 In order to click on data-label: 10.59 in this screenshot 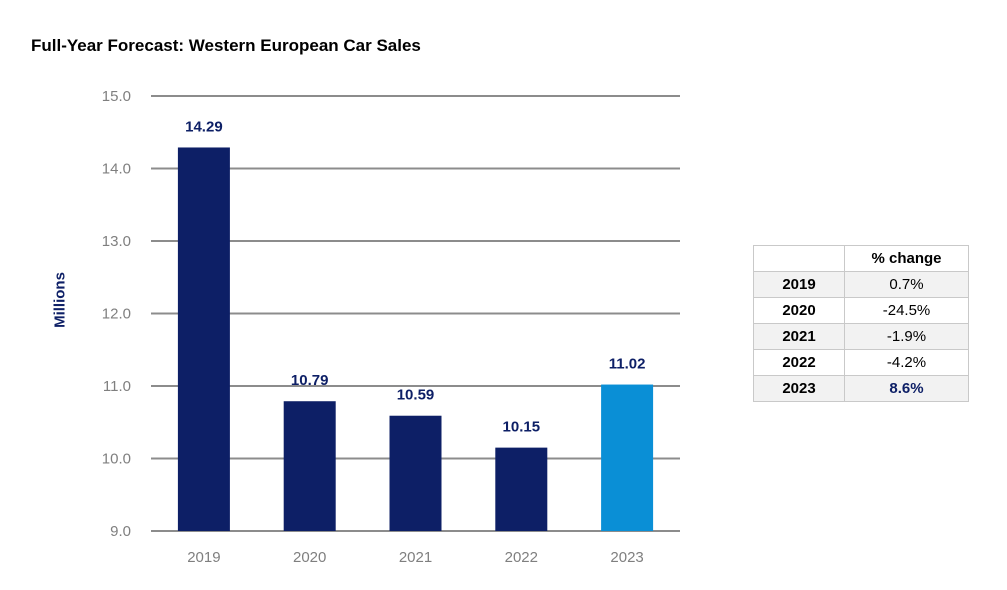, I will do `click(416, 395)`.